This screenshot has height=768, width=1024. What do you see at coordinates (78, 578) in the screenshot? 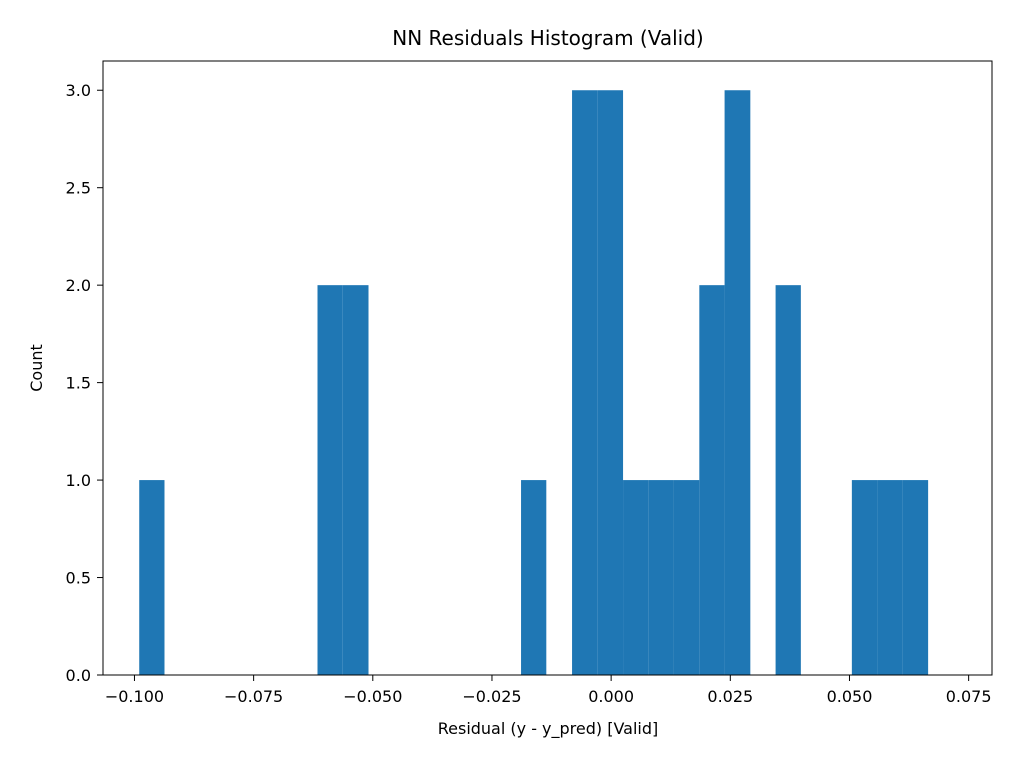
I see `y-tick-label: 0.5` at bounding box center [78, 578].